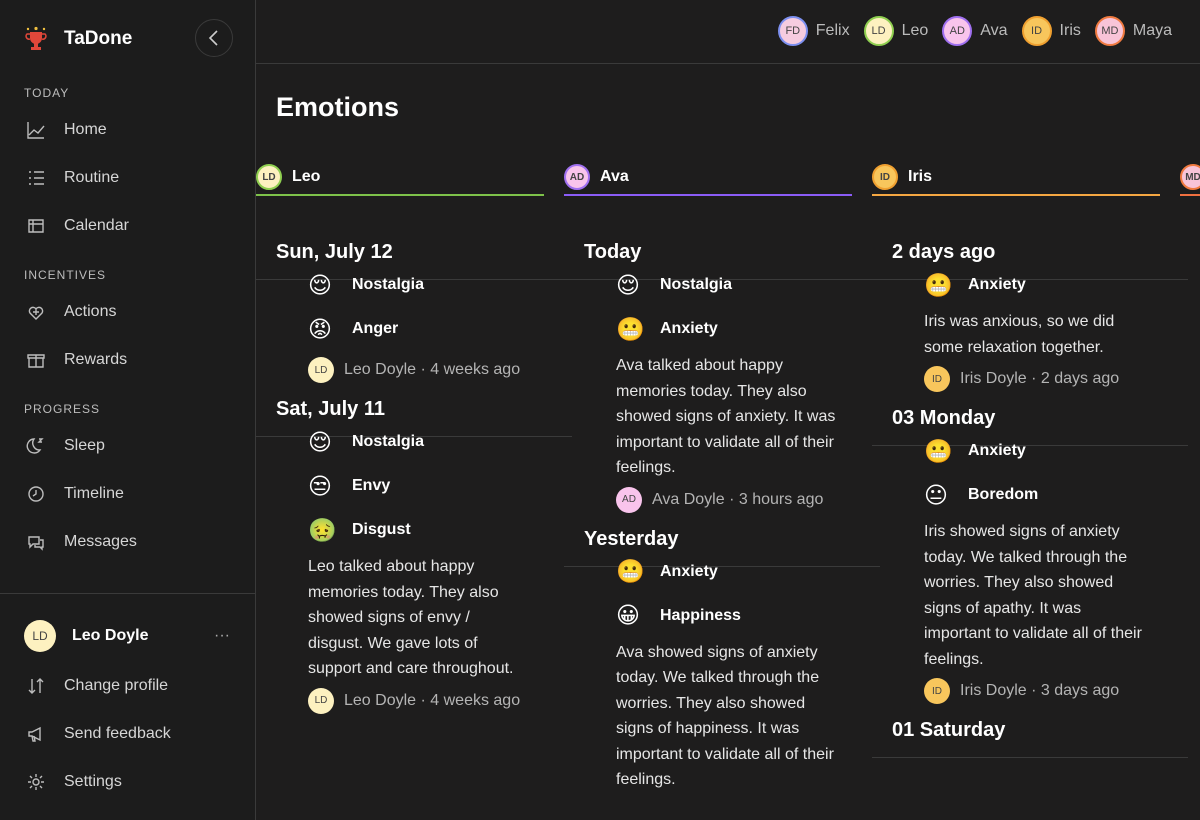 This screenshot has width=1200, height=820. Describe the element at coordinates (222, 635) in the screenshot. I see `more-button: ···` at that location.